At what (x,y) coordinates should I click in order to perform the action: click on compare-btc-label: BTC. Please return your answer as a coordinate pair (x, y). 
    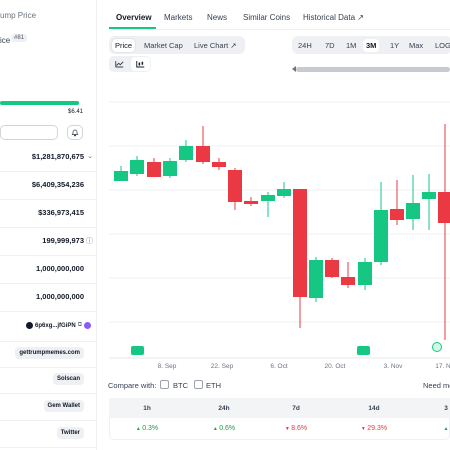
    Looking at the image, I should click on (180, 385).